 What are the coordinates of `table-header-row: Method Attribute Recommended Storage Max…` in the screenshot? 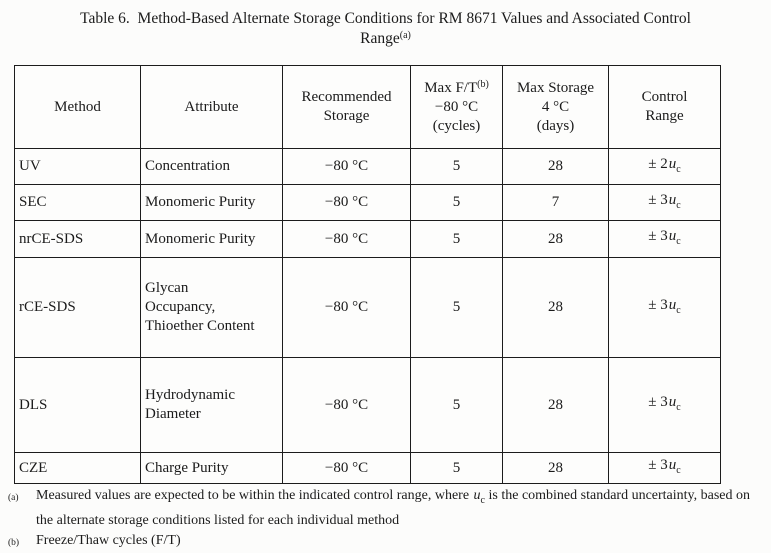 It's located at (367, 107).